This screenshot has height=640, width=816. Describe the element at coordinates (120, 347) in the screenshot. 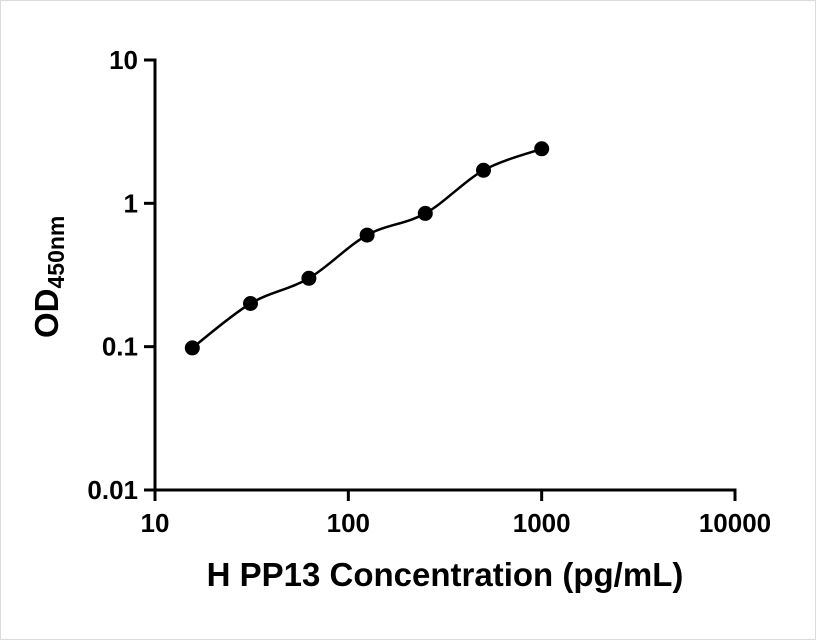

I see `y-tick-label: 0.1` at that location.